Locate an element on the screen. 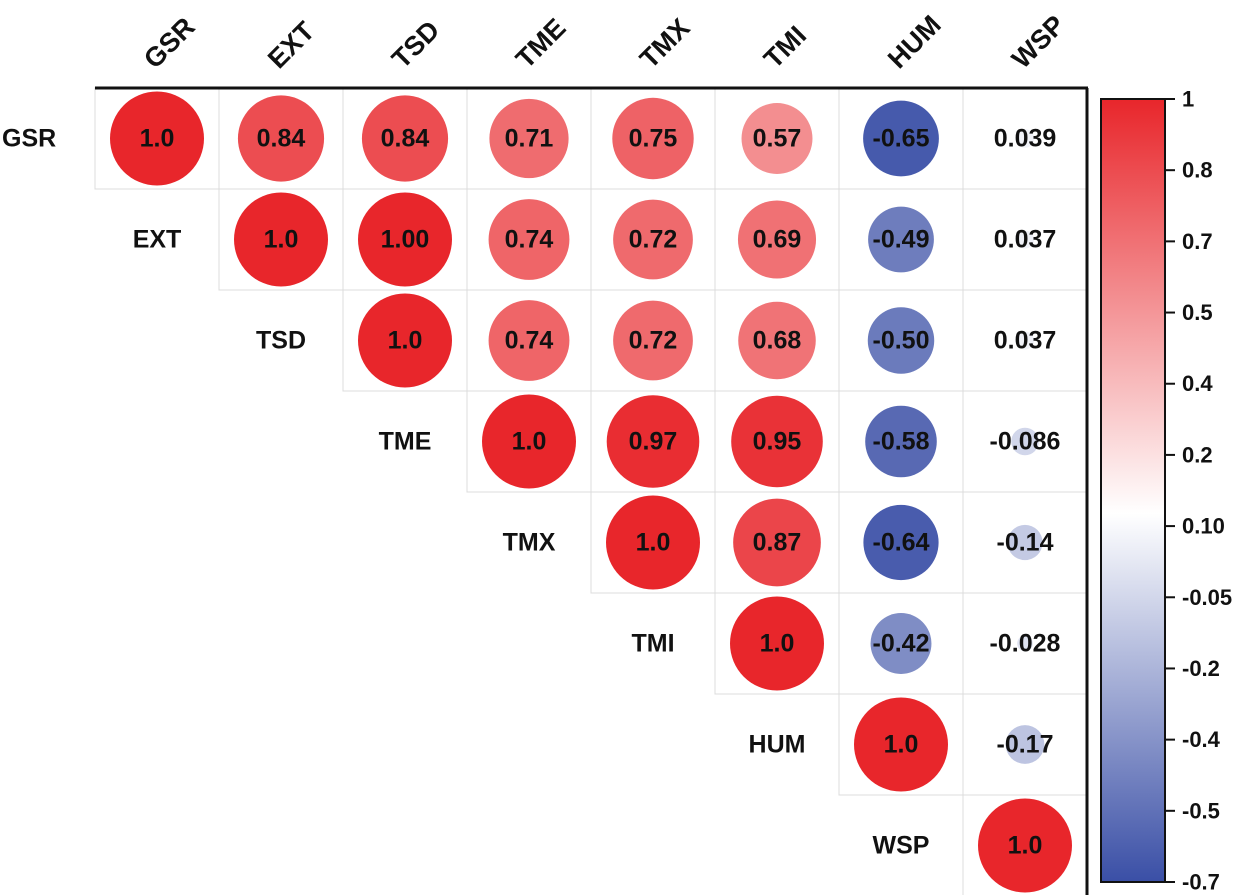  corr-circle-tsd-hum is located at coordinates (901, 340).